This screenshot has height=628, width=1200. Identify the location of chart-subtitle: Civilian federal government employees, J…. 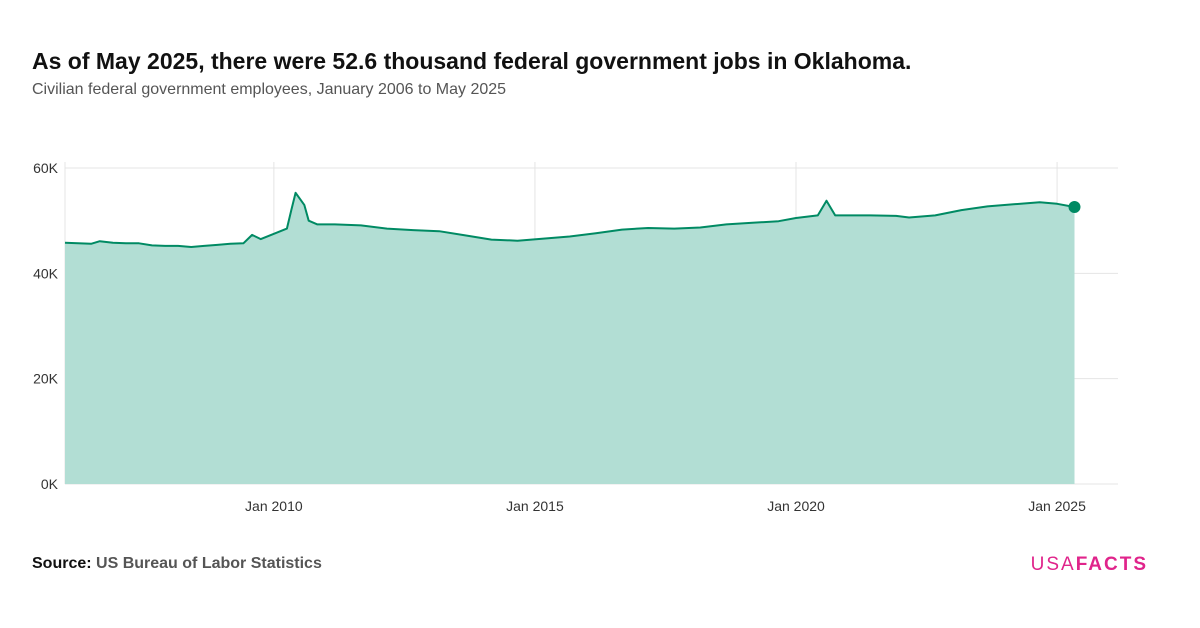
(269, 89).